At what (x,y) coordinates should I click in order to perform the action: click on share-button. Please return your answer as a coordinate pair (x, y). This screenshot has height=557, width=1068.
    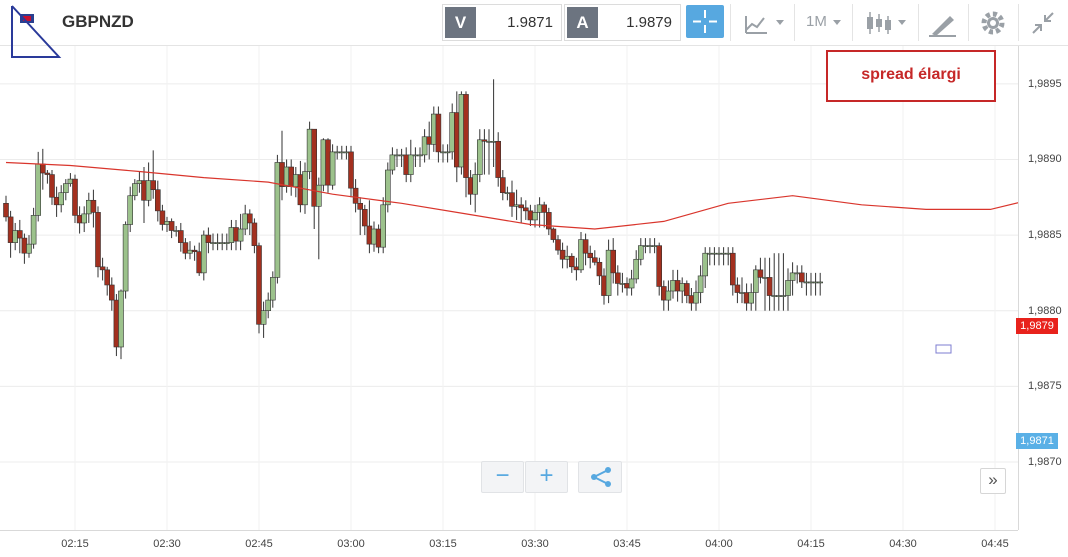
    Looking at the image, I should click on (600, 477).